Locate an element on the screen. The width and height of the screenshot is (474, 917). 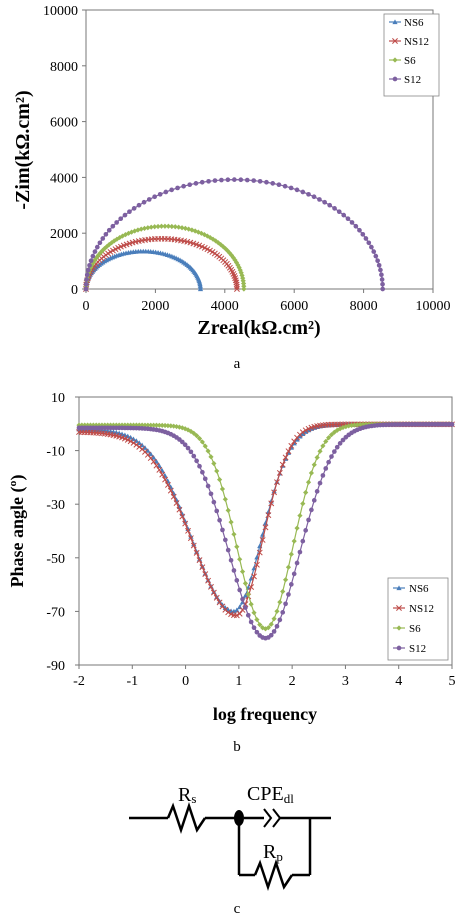
nyquist-y-tick-label: 10000 is located at coordinates (60, 11).